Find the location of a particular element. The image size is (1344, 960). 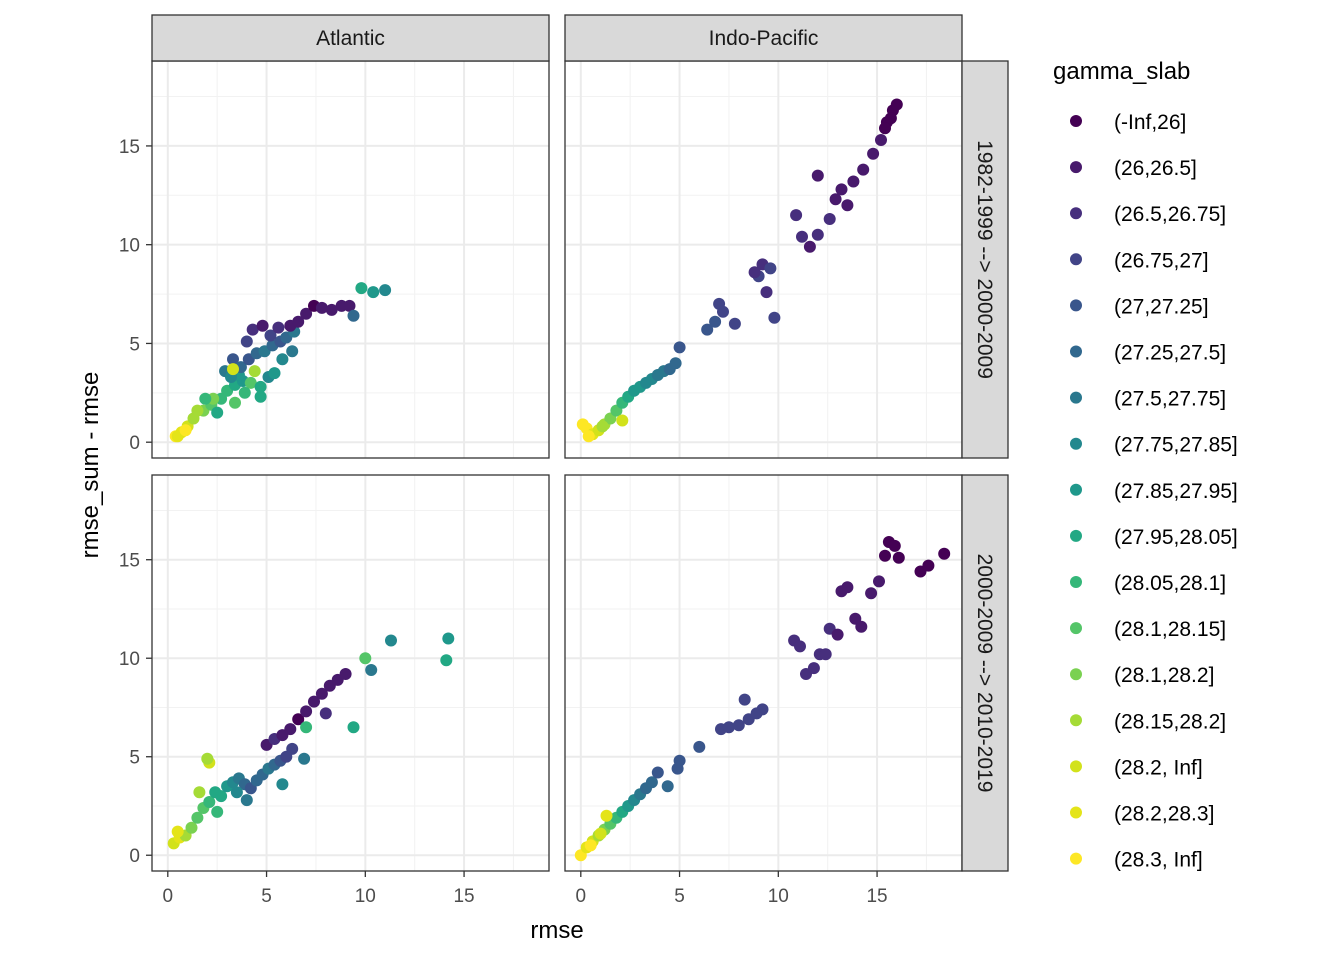

x-tick-label: 5 is located at coordinates (679, 896).